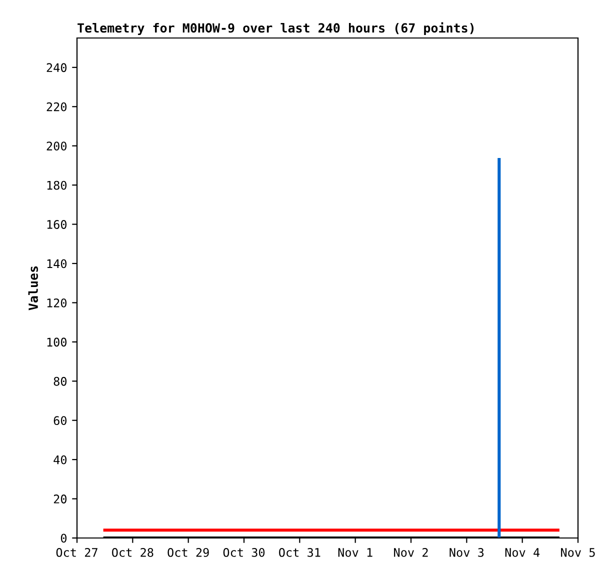 The image size is (615, 579). I want to click on x-tick-label: Oct 31, so click(299, 552).